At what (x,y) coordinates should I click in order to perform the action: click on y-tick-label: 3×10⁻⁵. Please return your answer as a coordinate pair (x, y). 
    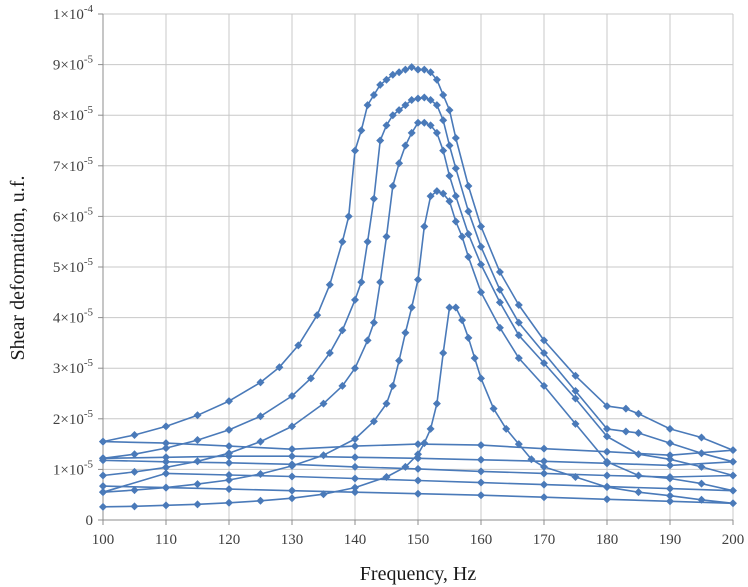
    Looking at the image, I should click on (73, 367).